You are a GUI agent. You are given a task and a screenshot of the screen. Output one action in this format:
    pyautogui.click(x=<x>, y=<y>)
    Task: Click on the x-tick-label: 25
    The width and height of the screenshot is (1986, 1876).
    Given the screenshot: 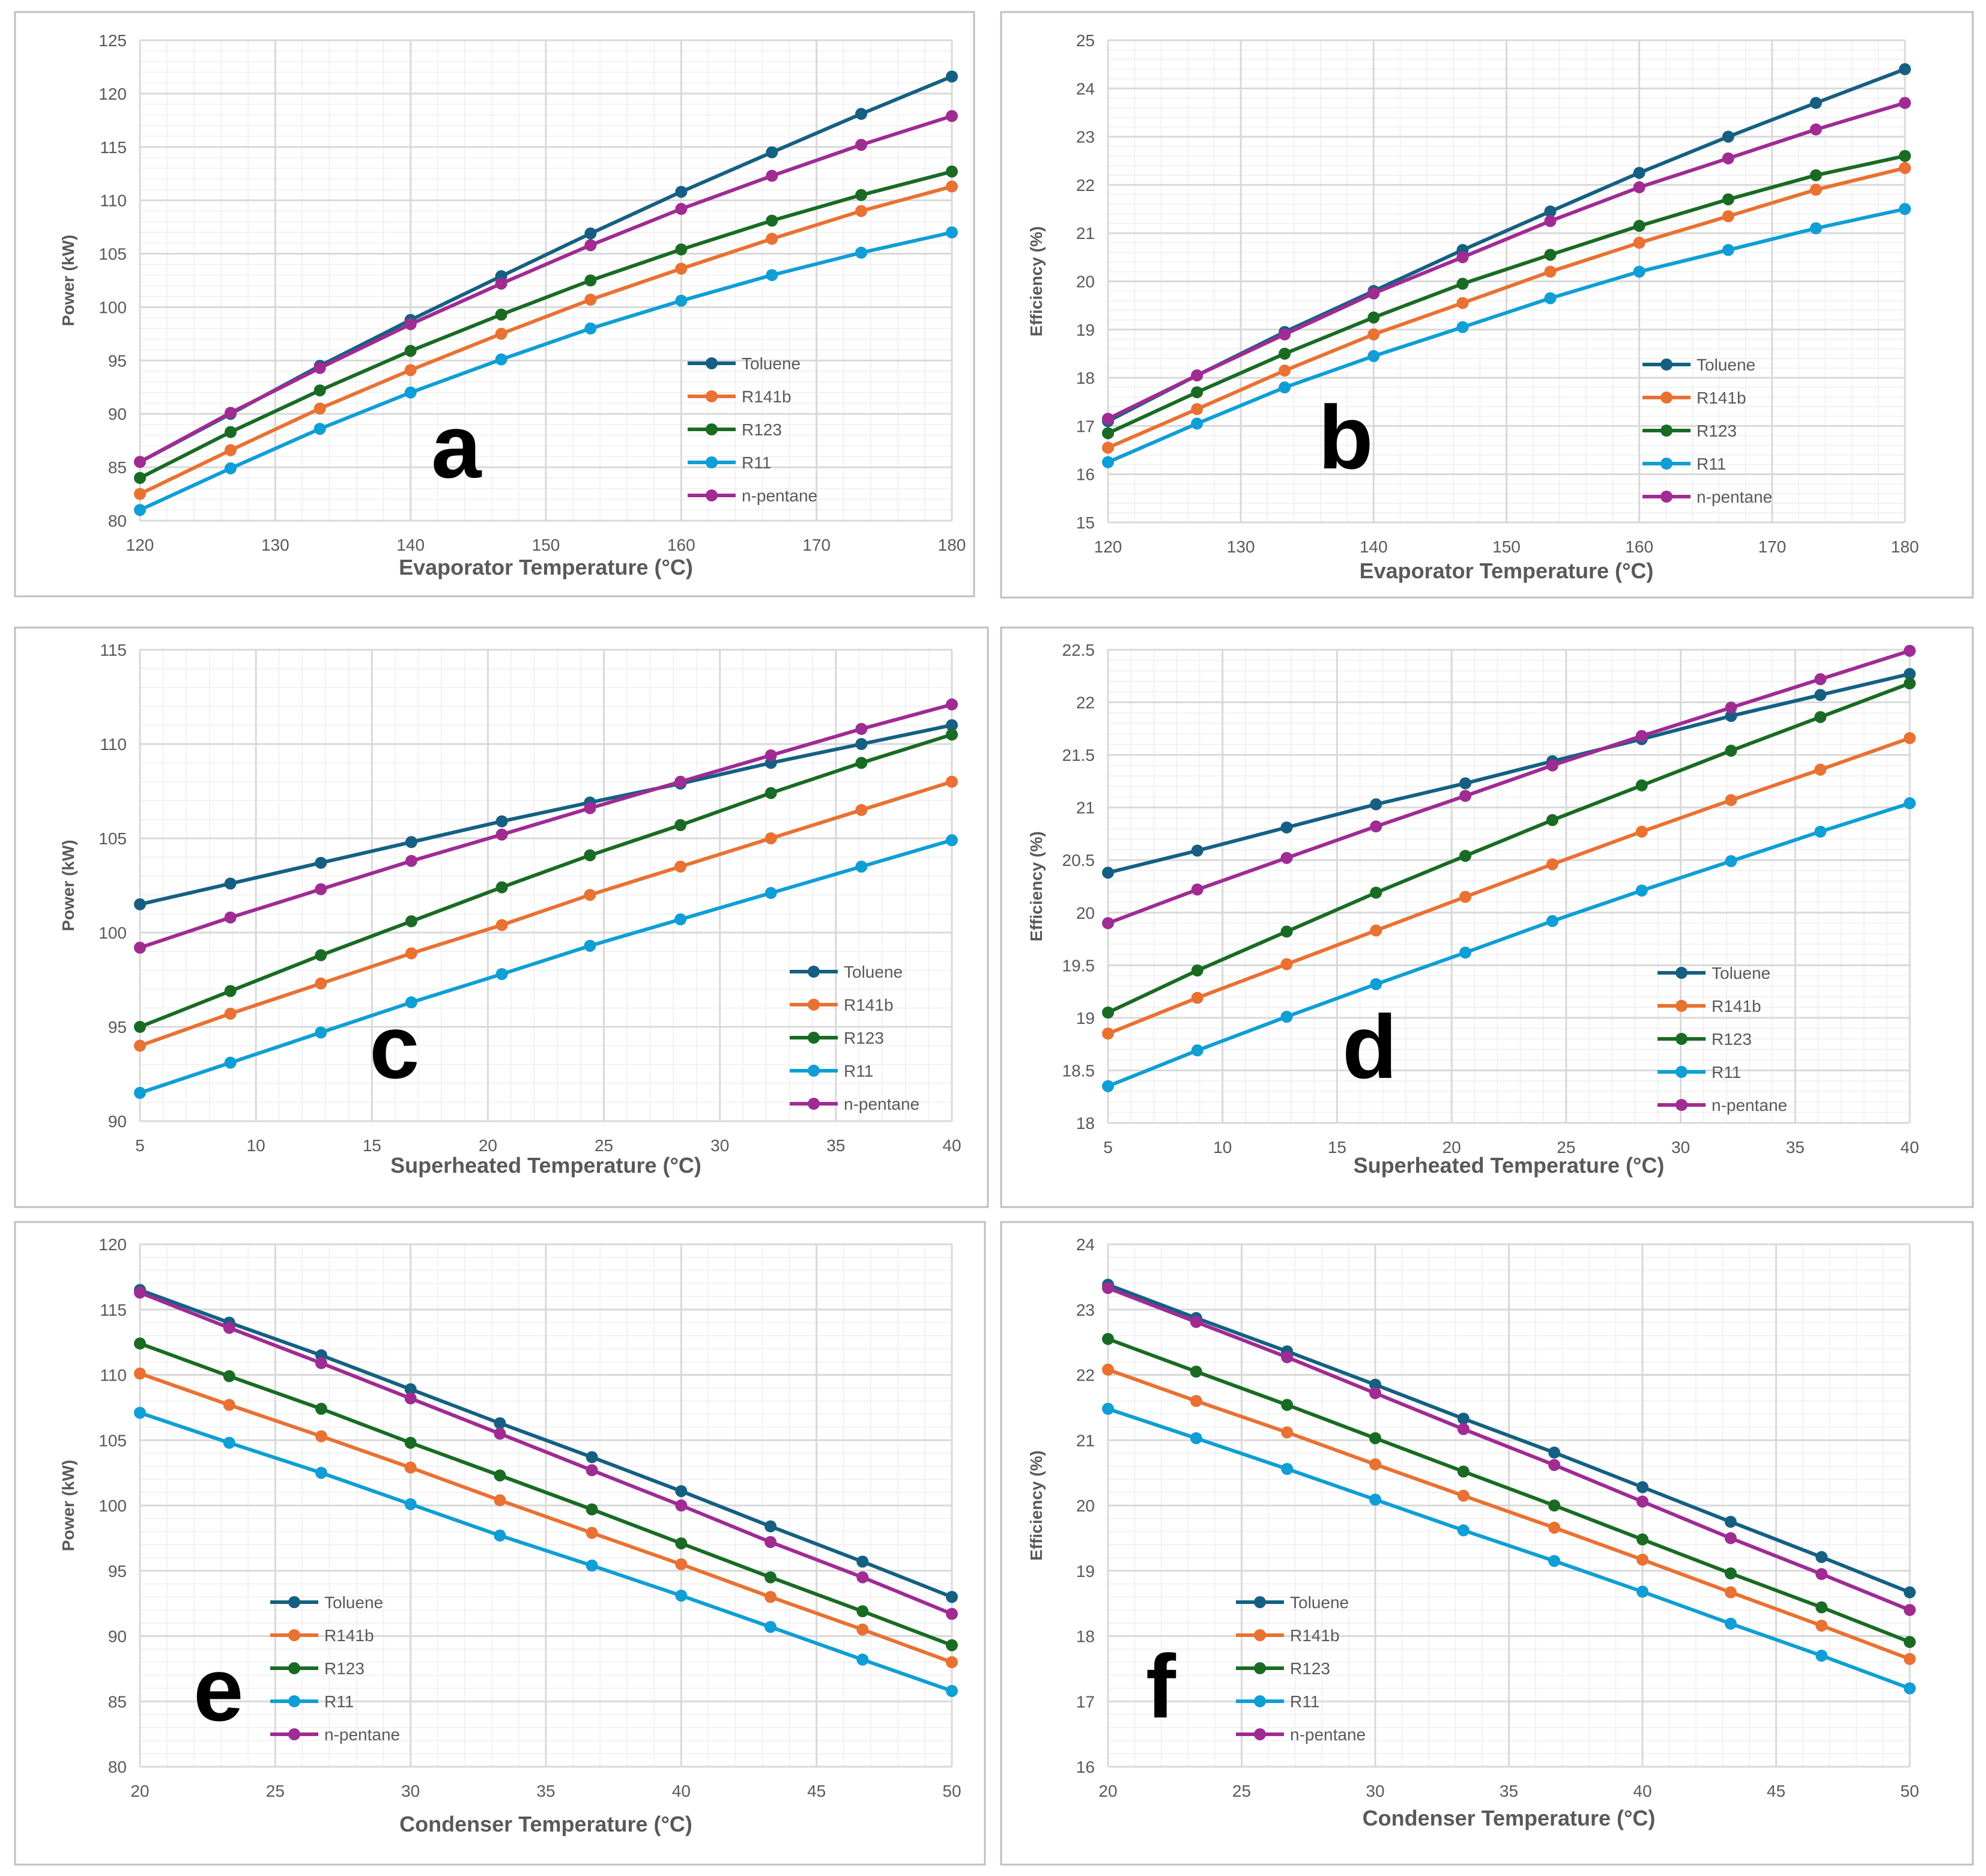 What is the action you would take?
    pyautogui.click(x=1566, y=1147)
    